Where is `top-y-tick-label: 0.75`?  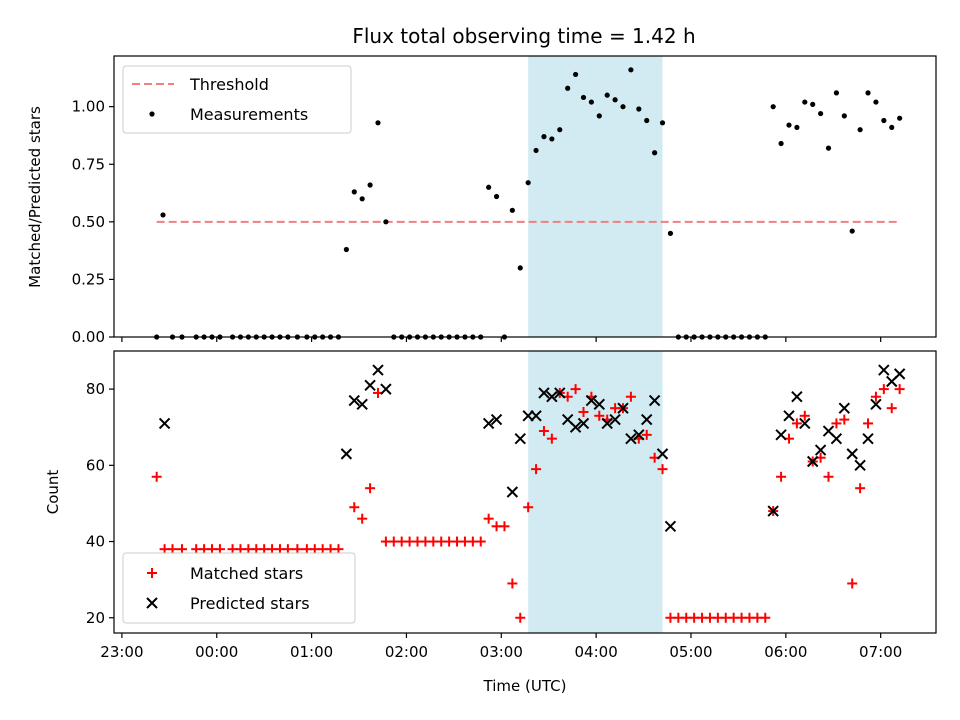
top-y-tick-label: 0.75 is located at coordinates (88, 164).